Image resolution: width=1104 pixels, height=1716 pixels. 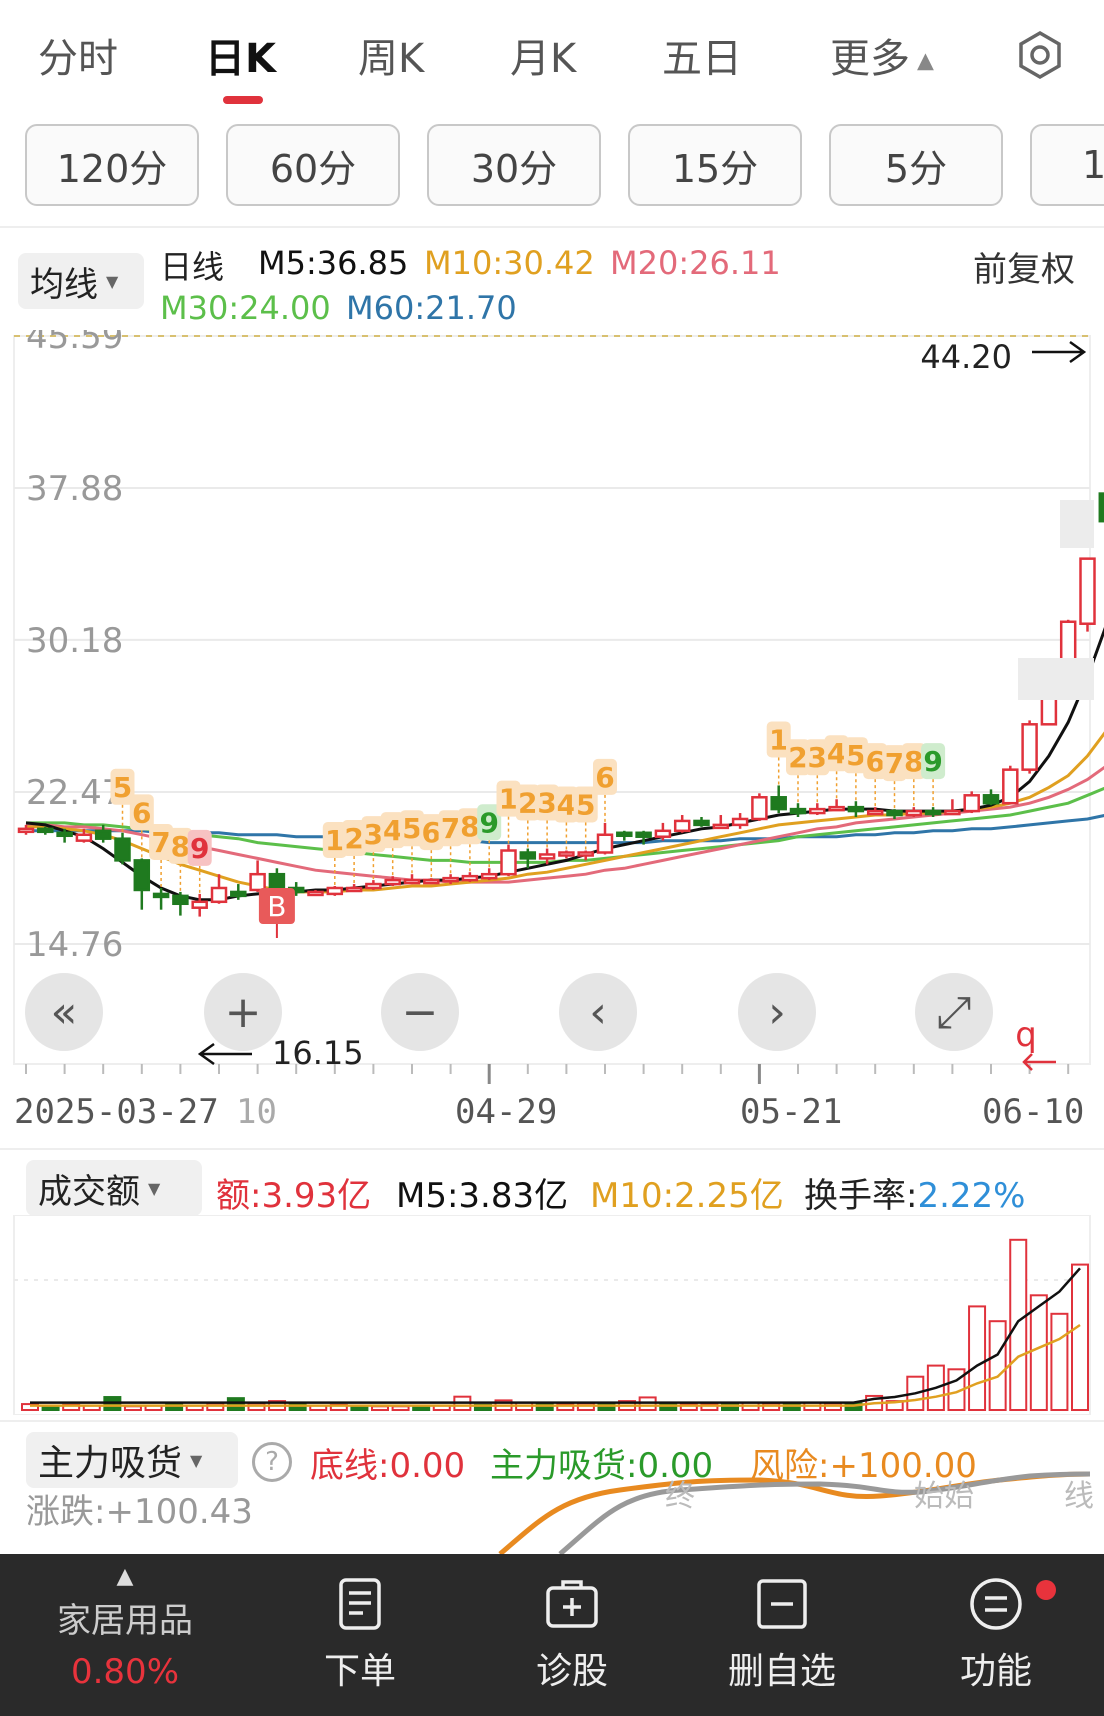 I want to click on main-force-indicator-select: 主力吸货 ▼, so click(x=132, y=1460).